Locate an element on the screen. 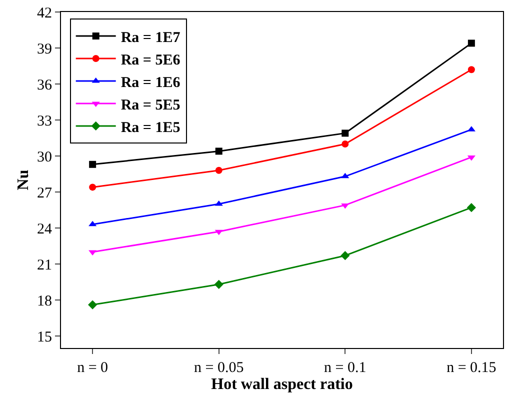 The height and width of the screenshot is (402, 509). y-tick-label: 39 is located at coordinates (44, 49).